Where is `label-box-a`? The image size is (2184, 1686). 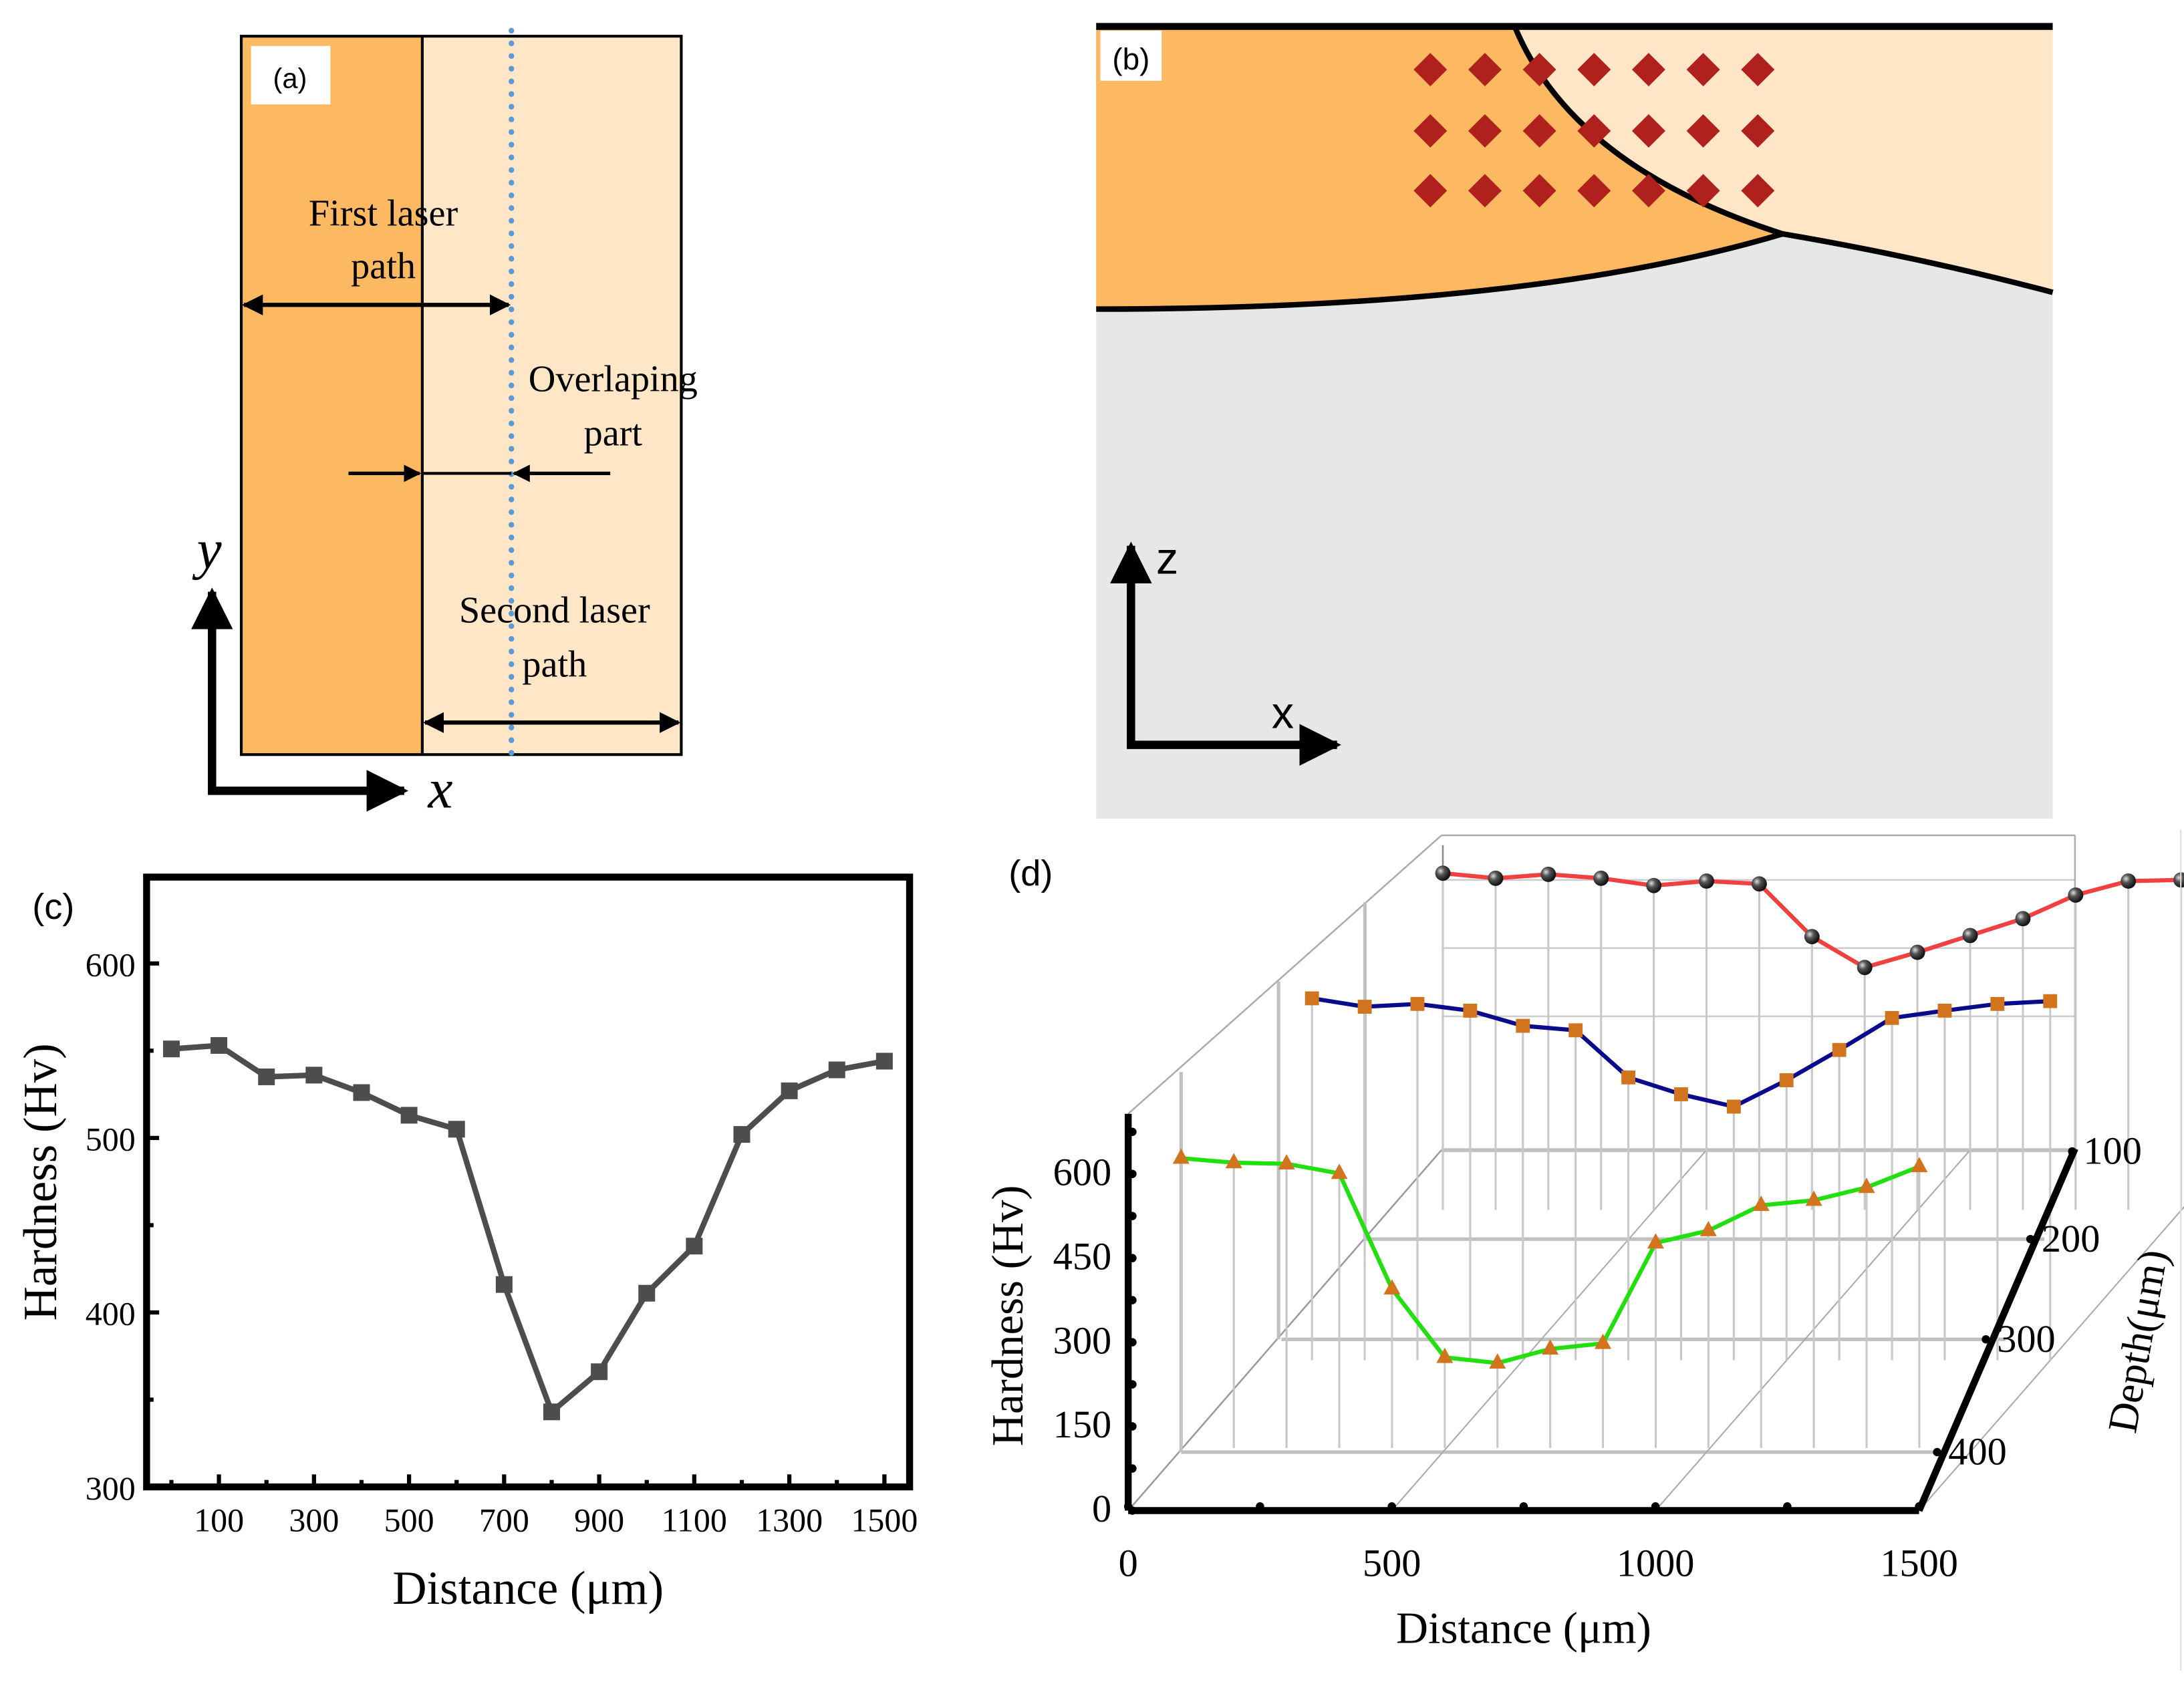
label-box-a is located at coordinates (291, 75).